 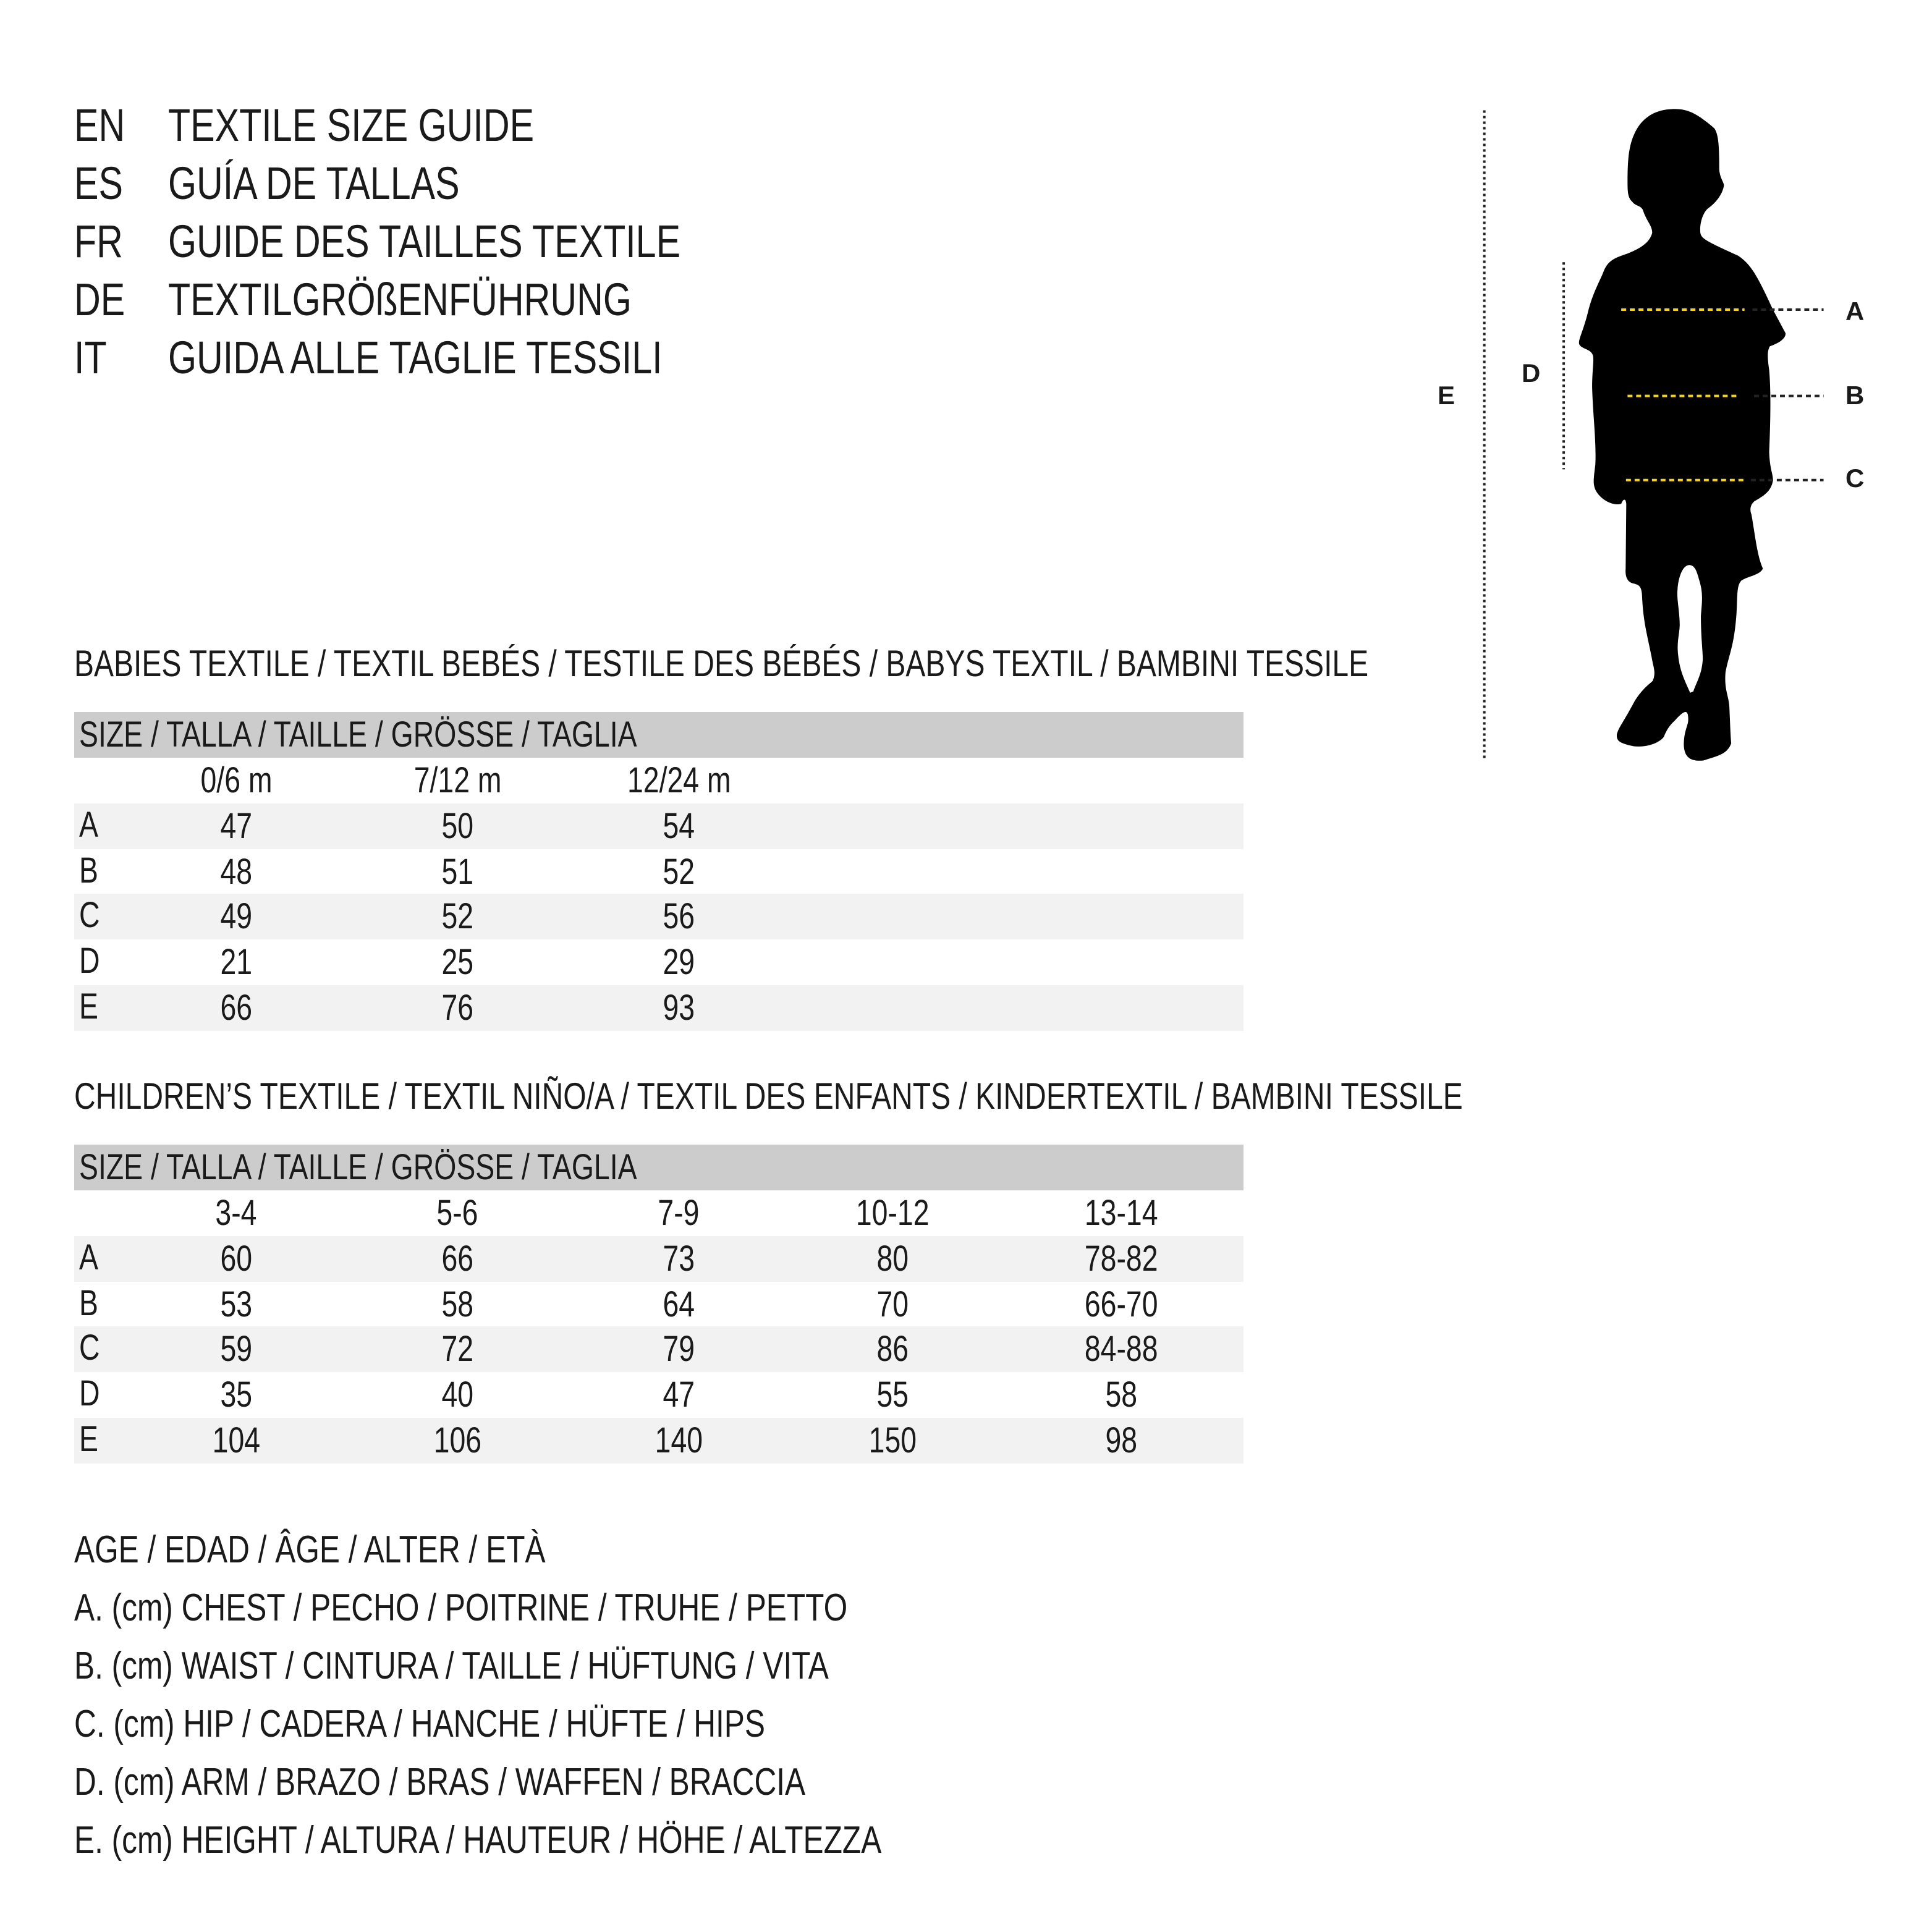 I want to click on table-cell-value: 93, so click(x=679, y=1008).